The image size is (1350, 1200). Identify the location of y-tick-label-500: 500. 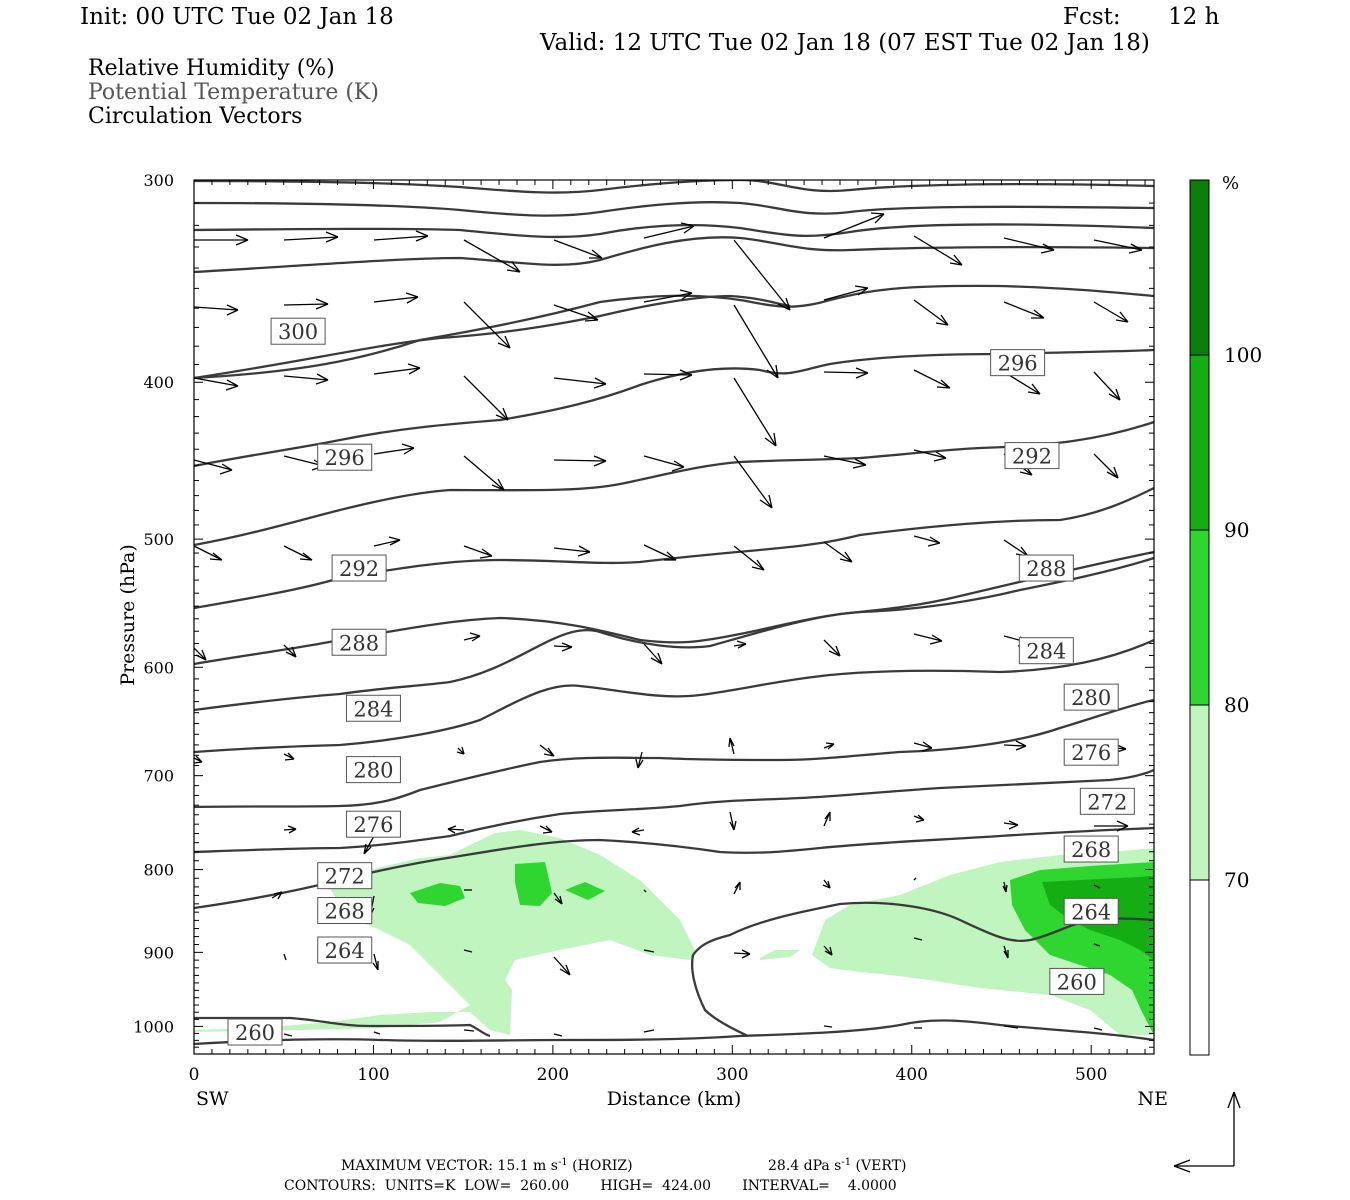
(158, 539).